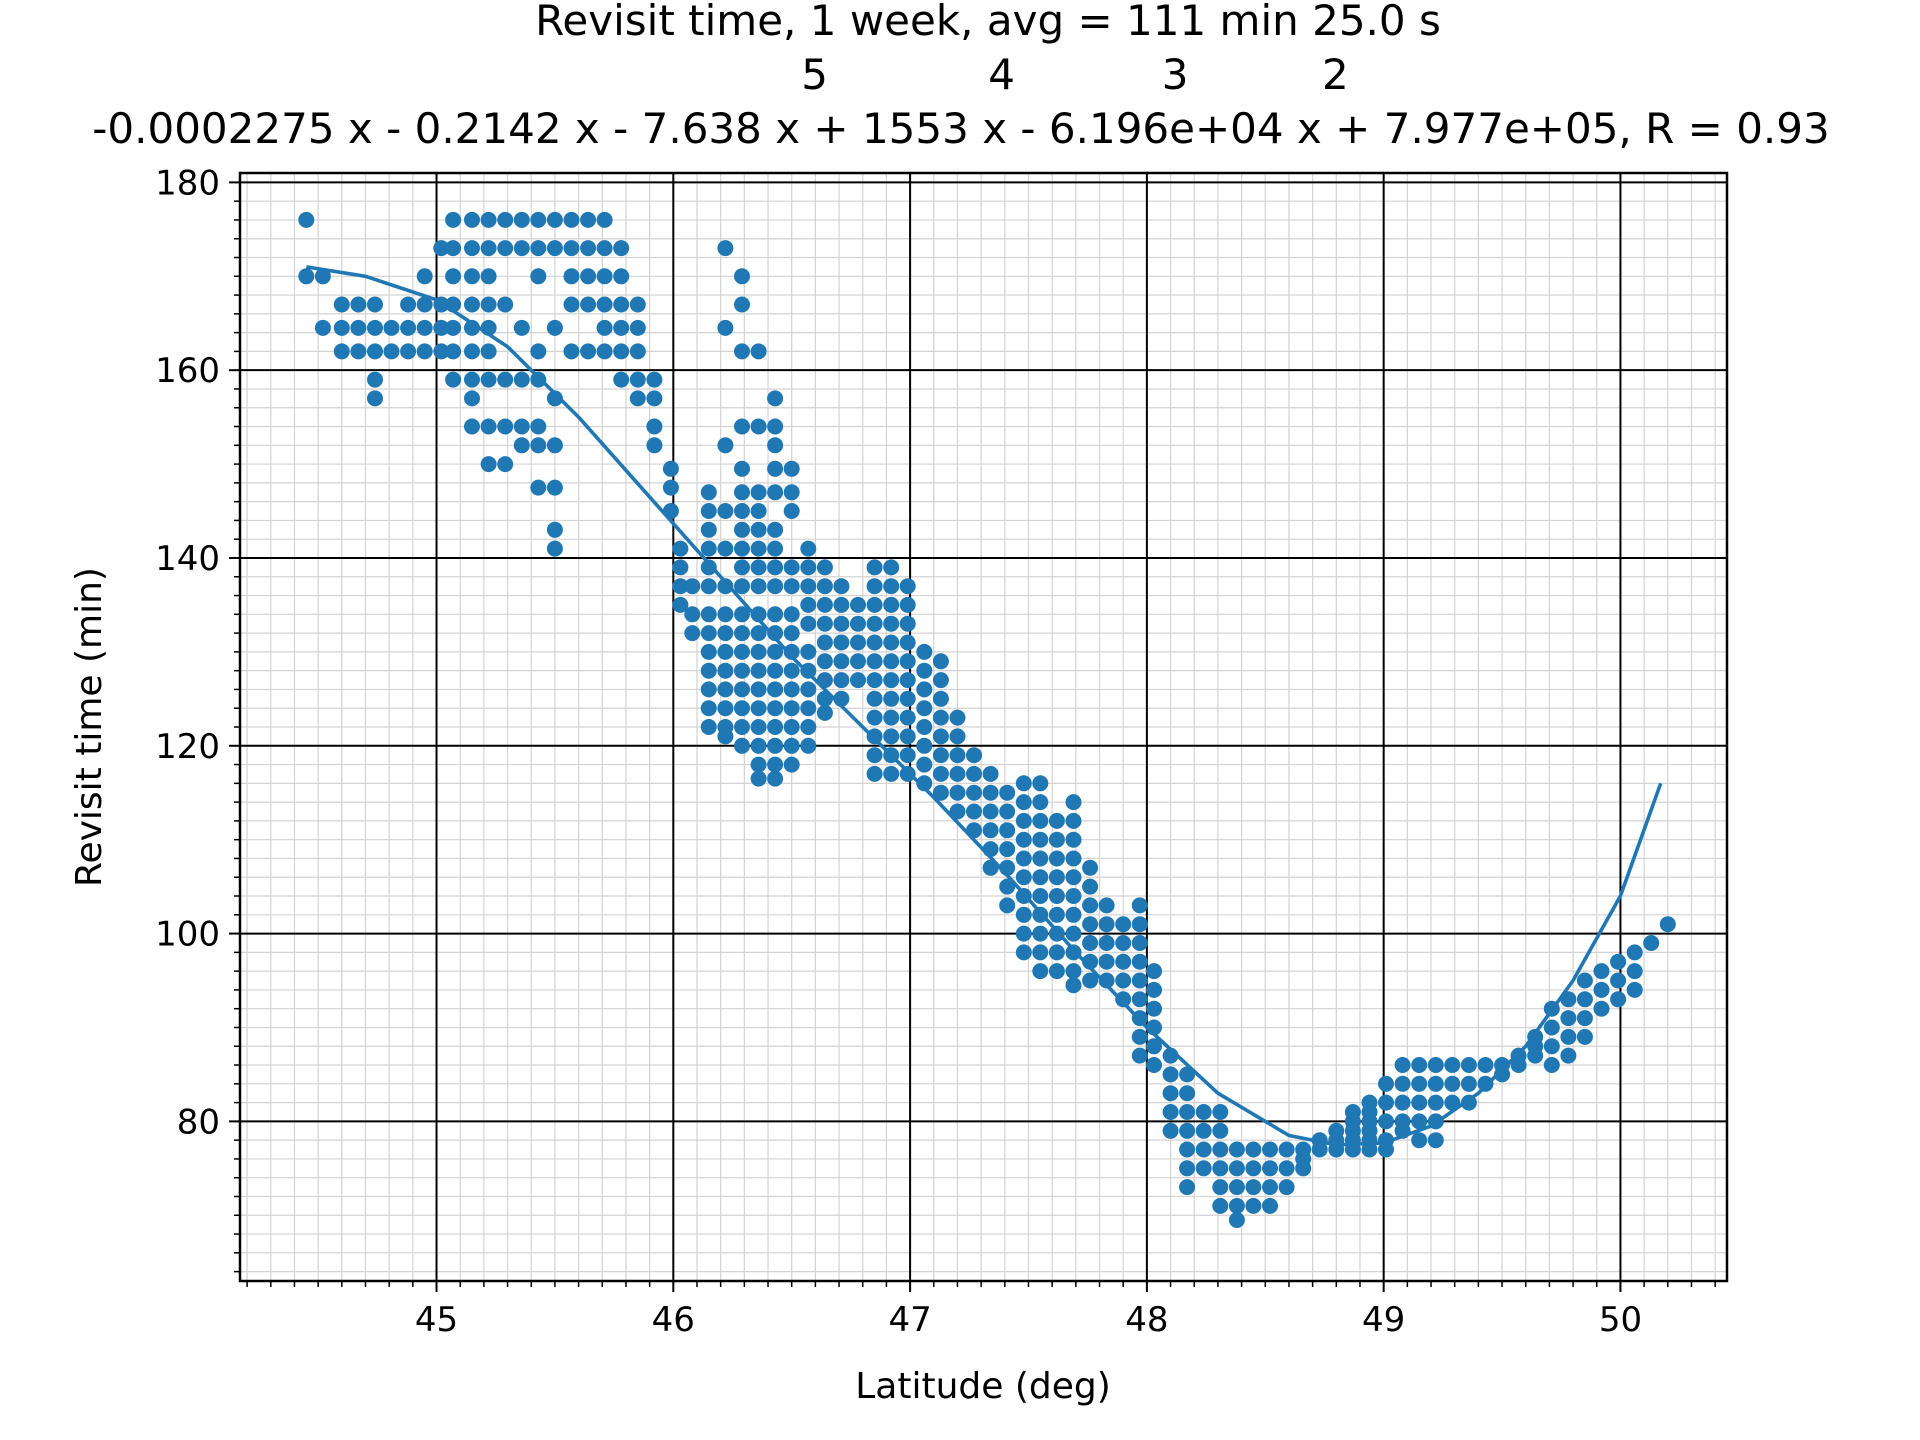 This screenshot has height=1440, width=1920. What do you see at coordinates (1146, 1320) in the screenshot?
I see `x-tick-label: 48` at bounding box center [1146, 1320].